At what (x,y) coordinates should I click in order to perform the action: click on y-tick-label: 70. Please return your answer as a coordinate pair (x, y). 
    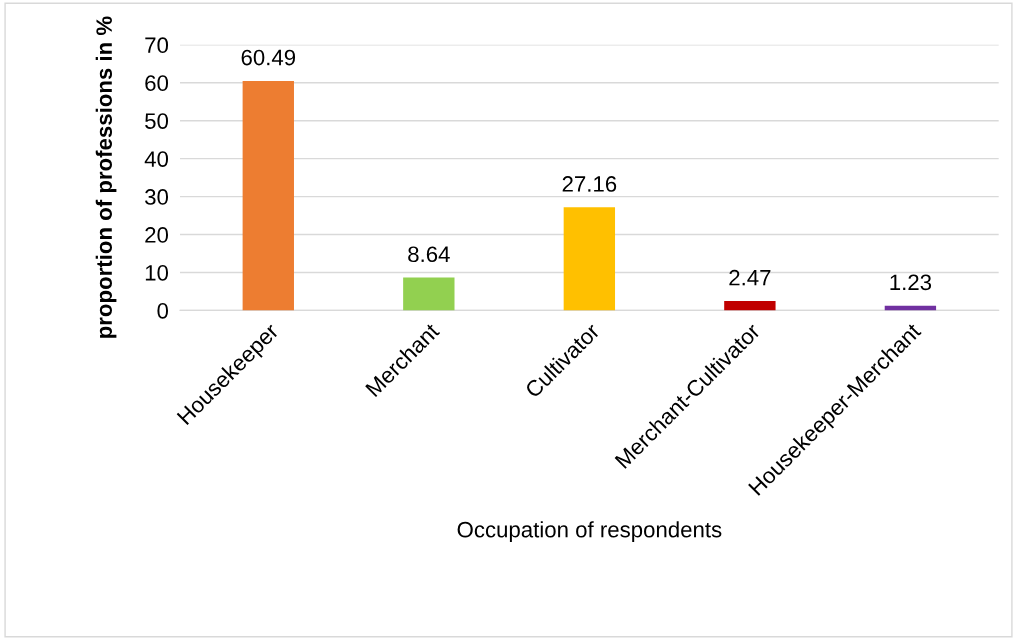
    Looking at the image, I should click on (157, 45).